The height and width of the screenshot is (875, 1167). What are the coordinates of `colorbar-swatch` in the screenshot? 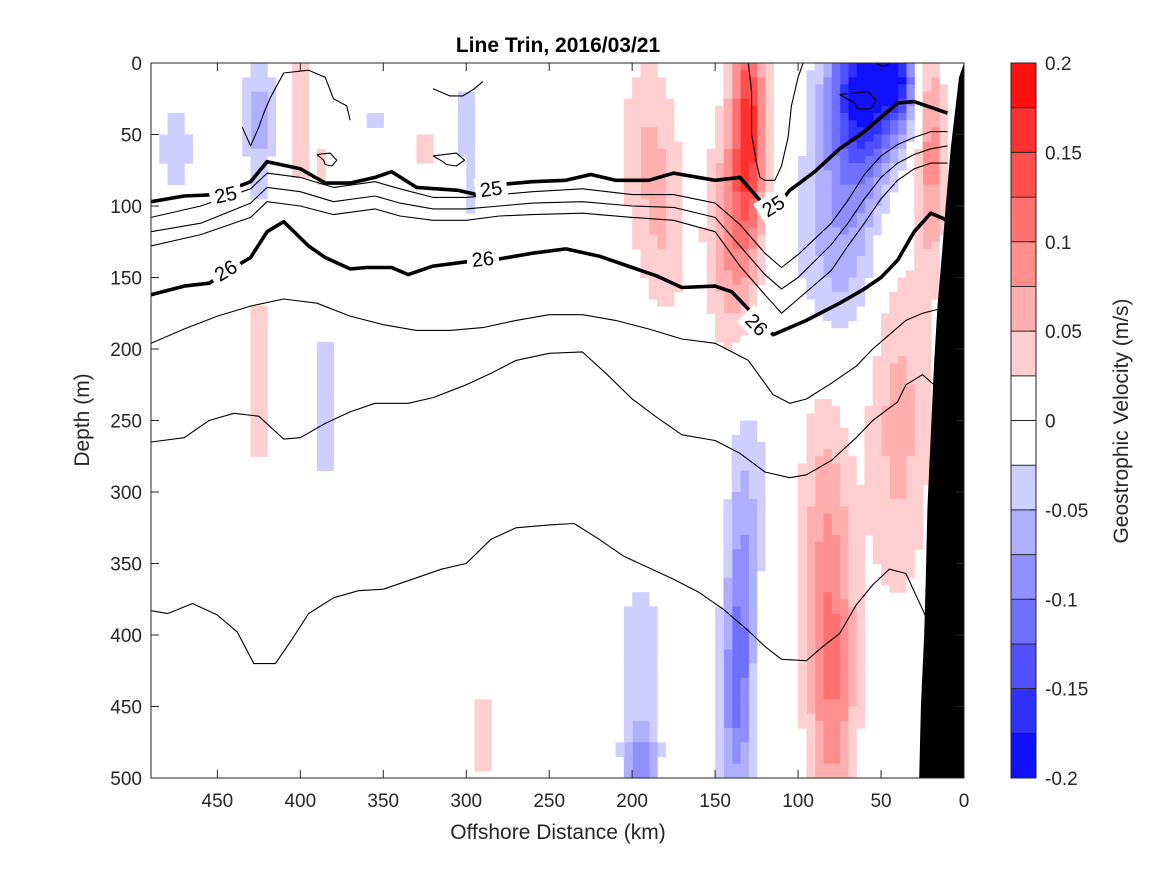 It's located at (1023, 309).